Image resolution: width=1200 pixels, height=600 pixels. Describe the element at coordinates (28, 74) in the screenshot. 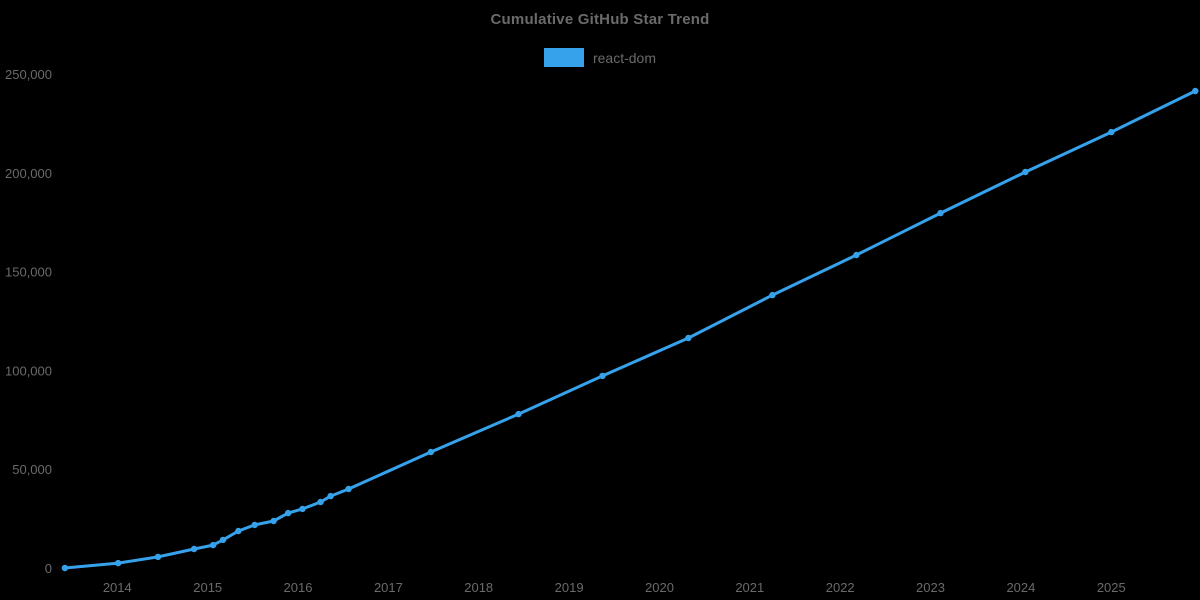

I see `y-tick-label: 250,000` at that location.